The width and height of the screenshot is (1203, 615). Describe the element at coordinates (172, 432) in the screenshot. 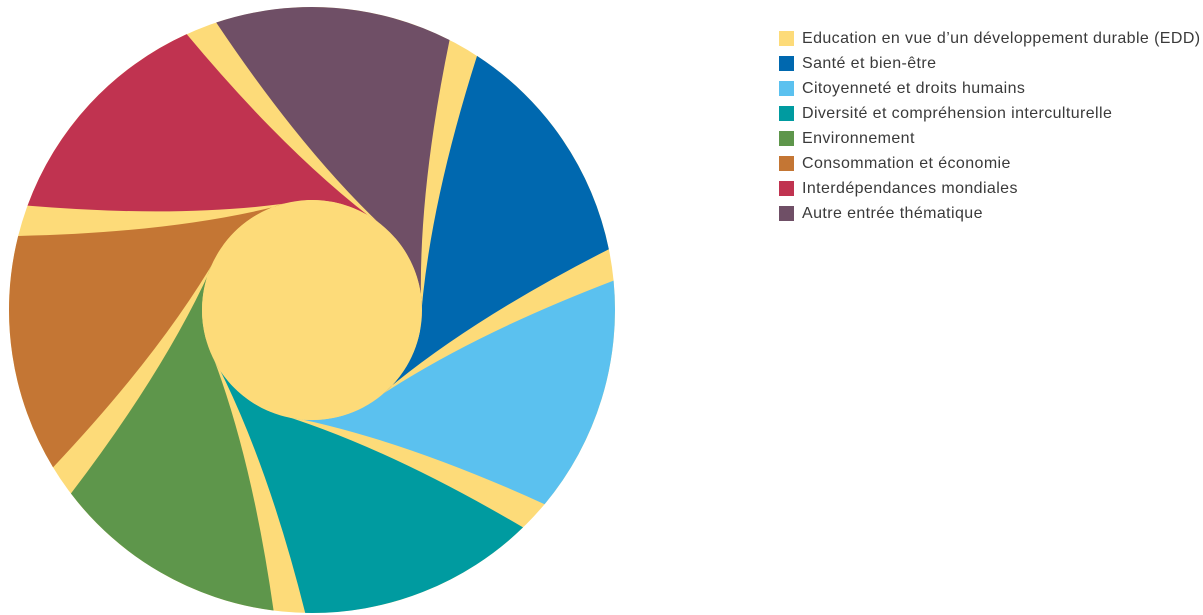

I see `petal-environnement` at that location.